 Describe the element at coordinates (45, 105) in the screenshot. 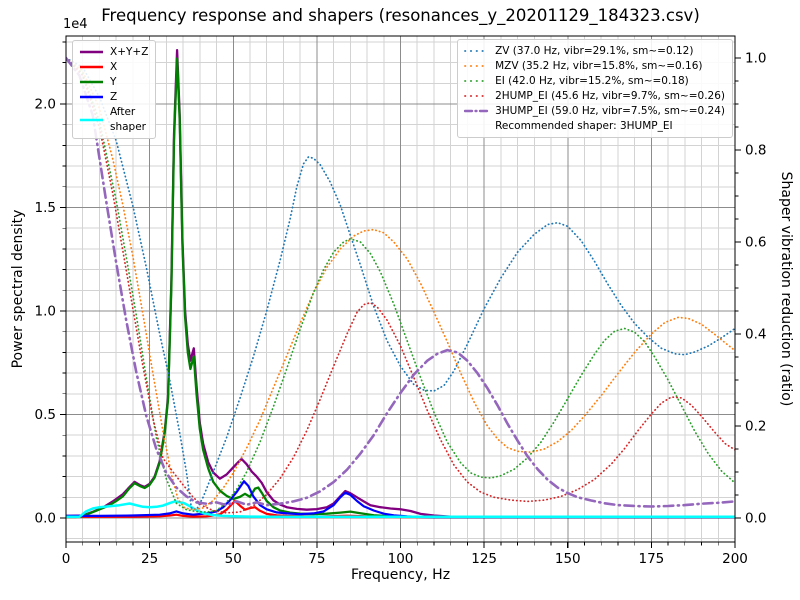

I see `y-left-tick-label: 2.0` at that location.